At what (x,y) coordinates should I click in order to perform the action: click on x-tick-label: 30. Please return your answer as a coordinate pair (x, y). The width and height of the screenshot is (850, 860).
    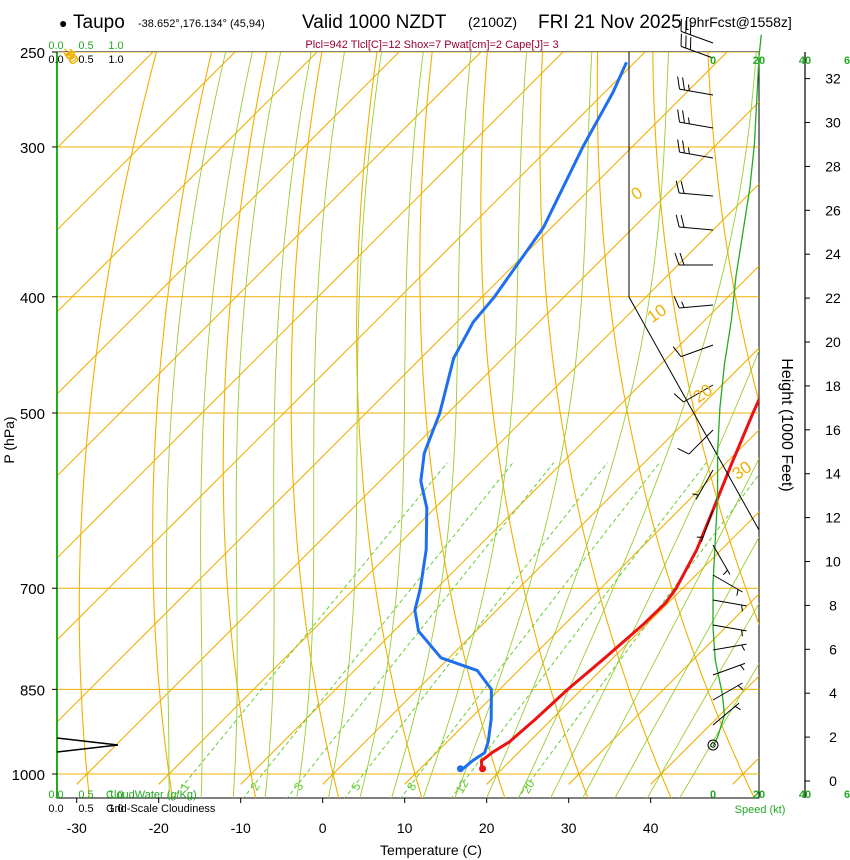
    Looking at the image, I should click on (569, 828).